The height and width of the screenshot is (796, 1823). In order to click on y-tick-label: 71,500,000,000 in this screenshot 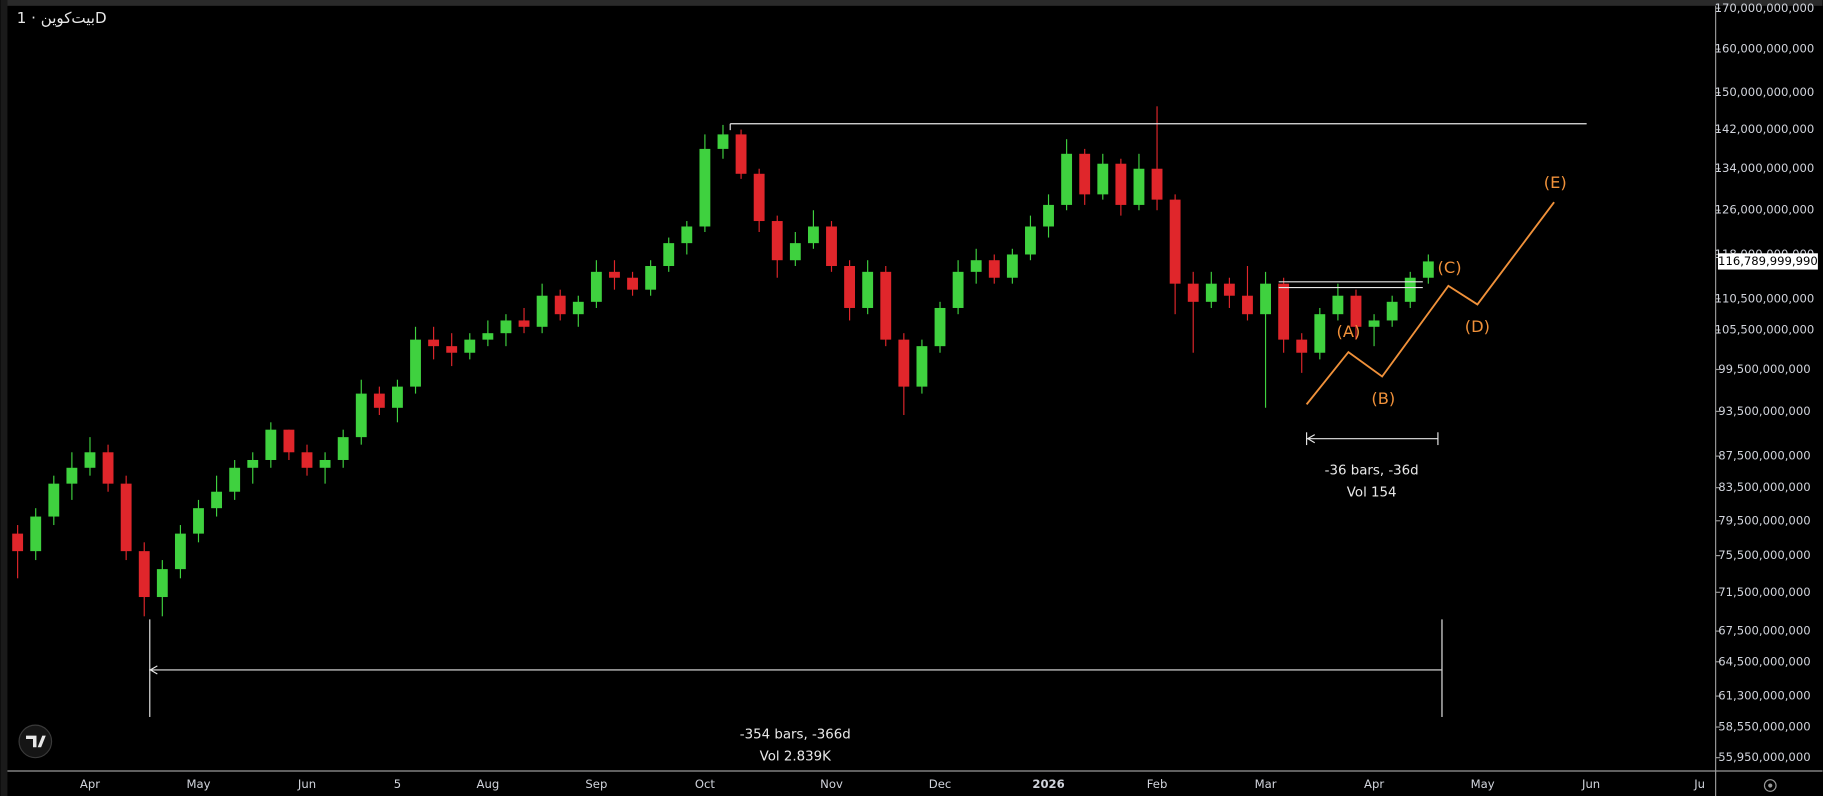, I will do `click(1764, 592)`.